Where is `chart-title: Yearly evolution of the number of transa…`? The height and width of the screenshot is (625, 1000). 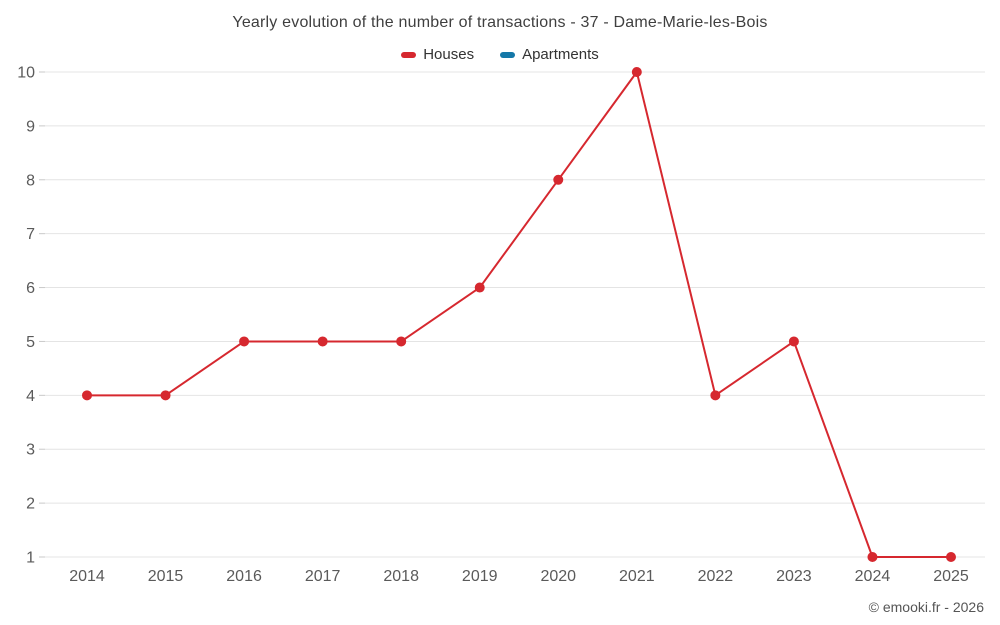 chart-title: Yearly evolution of the number of transa… is located at coordinates (500, 22).